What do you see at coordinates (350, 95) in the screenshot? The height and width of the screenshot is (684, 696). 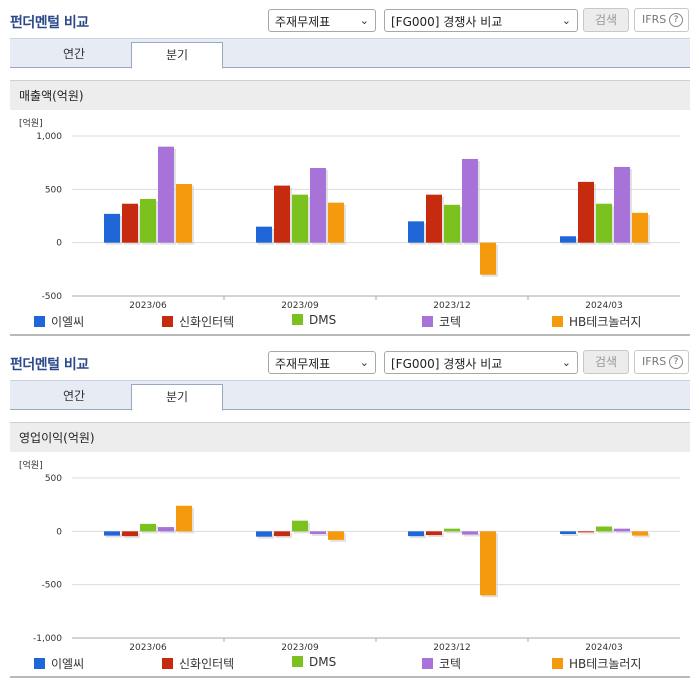 I see `chart-subtitle: 매출액(억원)` at bounding box center [350, 95].